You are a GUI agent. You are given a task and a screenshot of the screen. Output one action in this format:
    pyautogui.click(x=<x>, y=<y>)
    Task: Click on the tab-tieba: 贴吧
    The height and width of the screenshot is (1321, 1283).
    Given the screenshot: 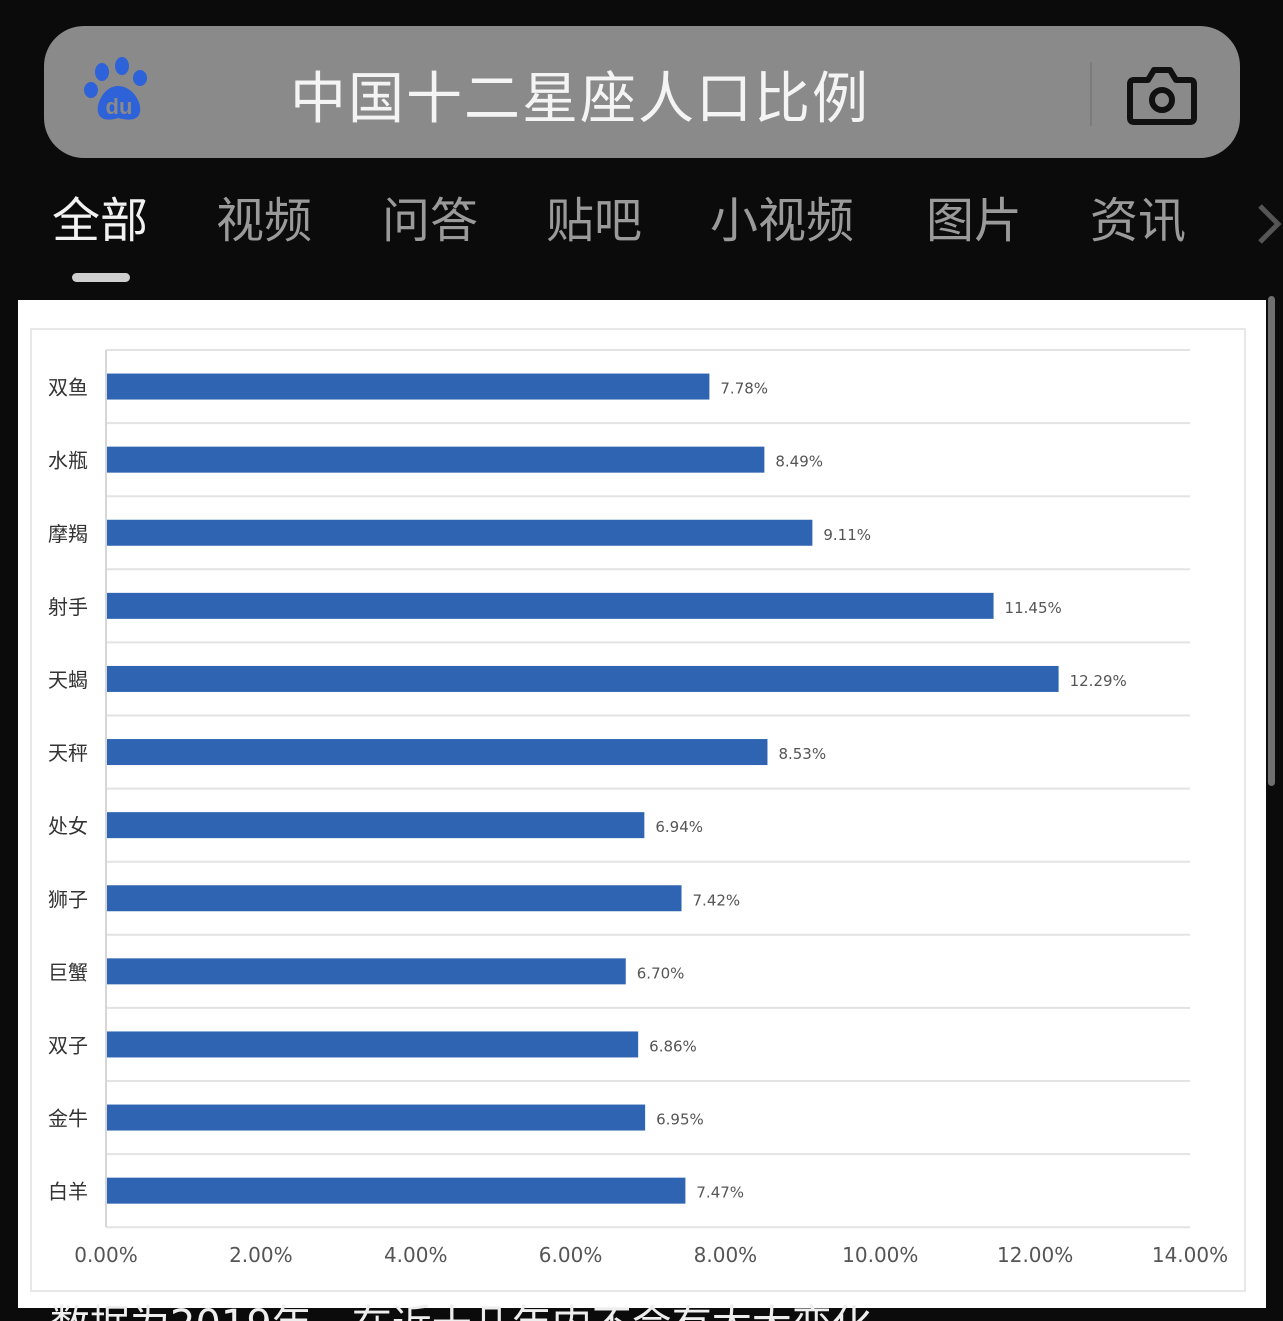 What is the action you would take?
    pyautogui.click(x=594, y=221)
    